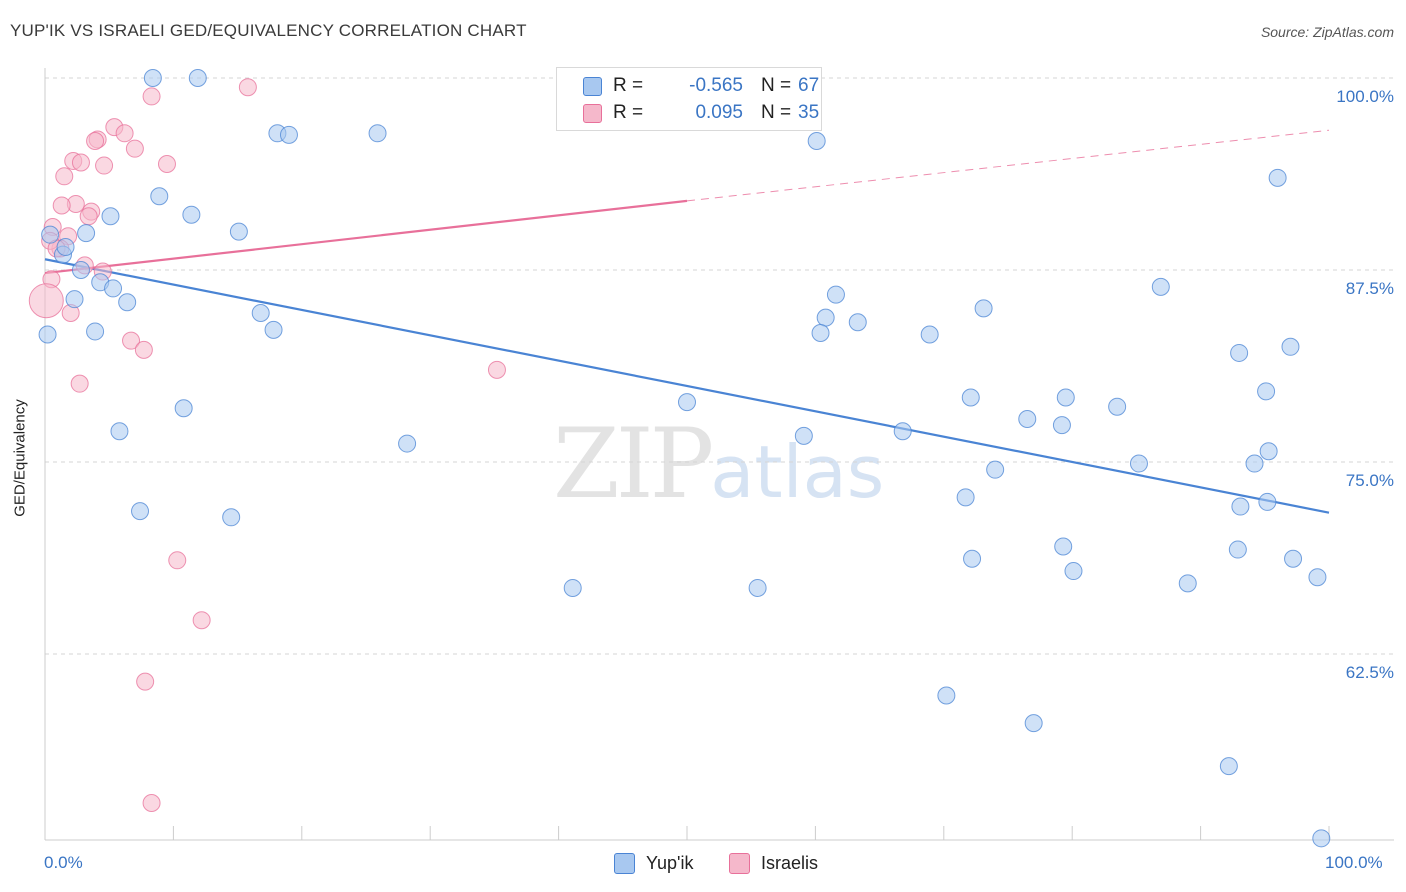 The image size is (1406, 892). I want to click on correlation-legend: R = -0.565 N = 67 R = 0.095 N = 35, so click(689, 99).